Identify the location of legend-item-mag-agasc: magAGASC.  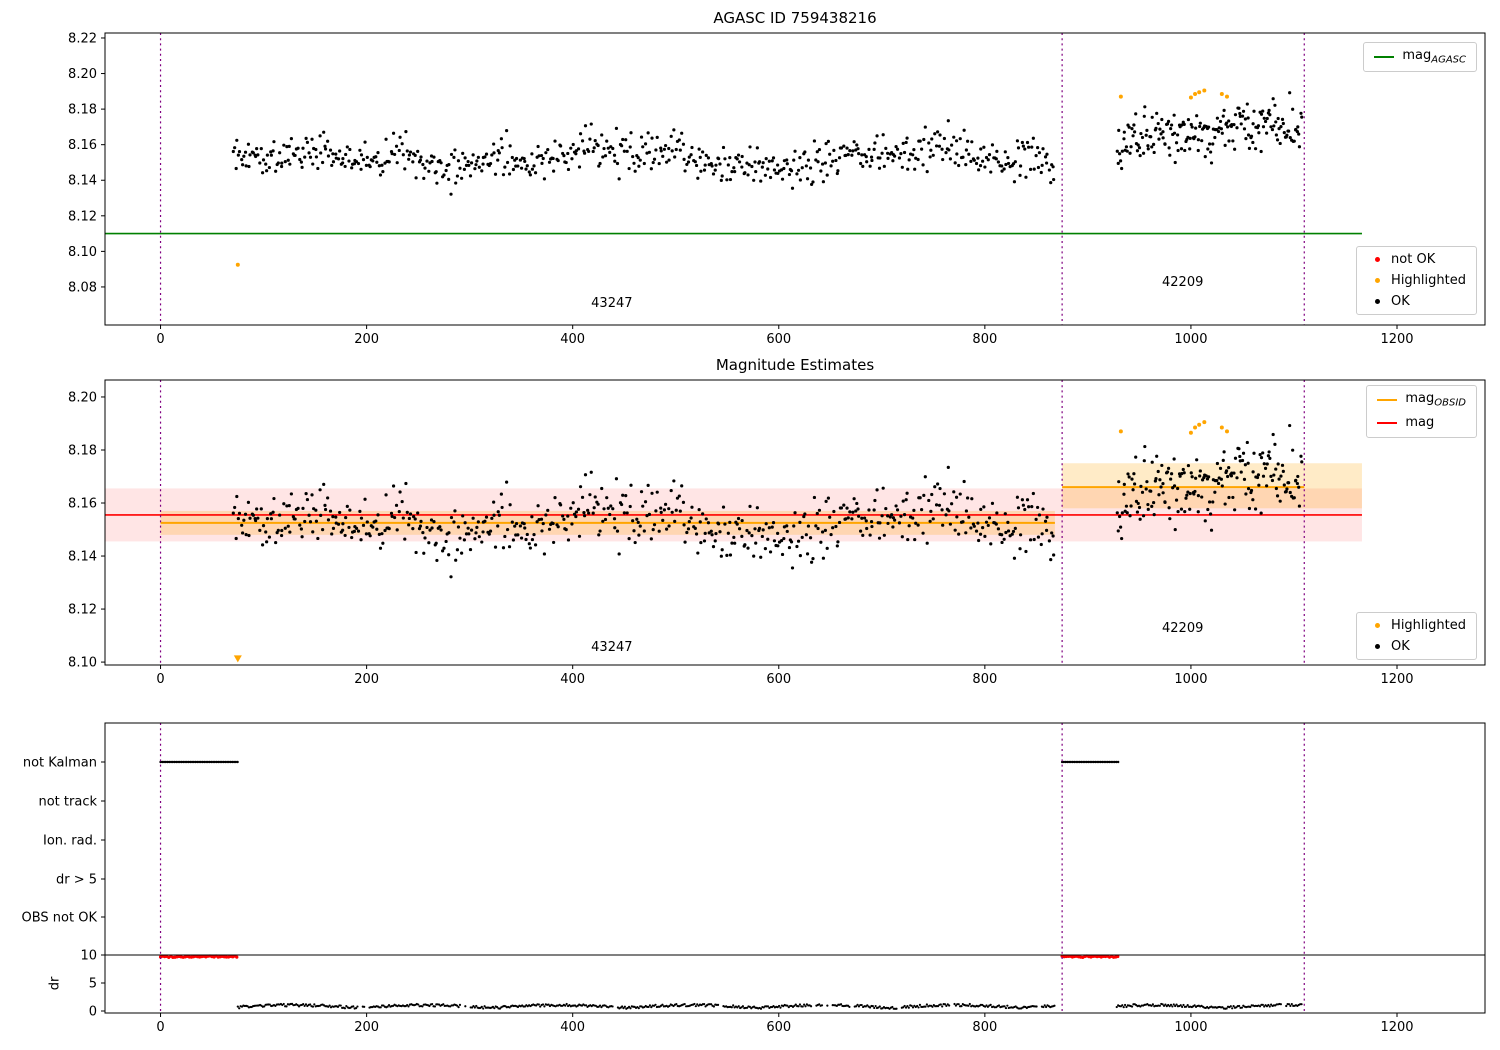
(1420, 57).